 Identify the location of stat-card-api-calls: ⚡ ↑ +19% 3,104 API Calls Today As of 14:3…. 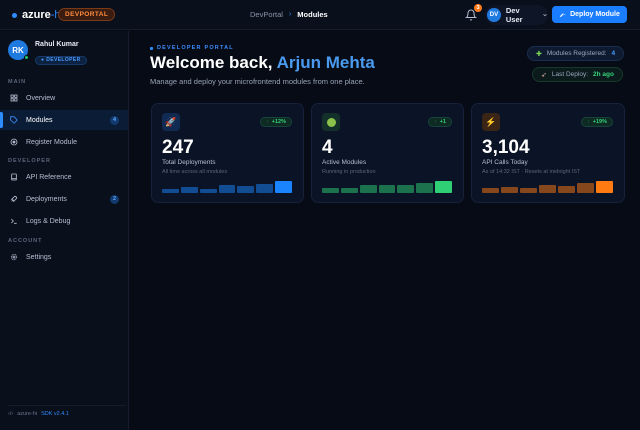
(548, 153).